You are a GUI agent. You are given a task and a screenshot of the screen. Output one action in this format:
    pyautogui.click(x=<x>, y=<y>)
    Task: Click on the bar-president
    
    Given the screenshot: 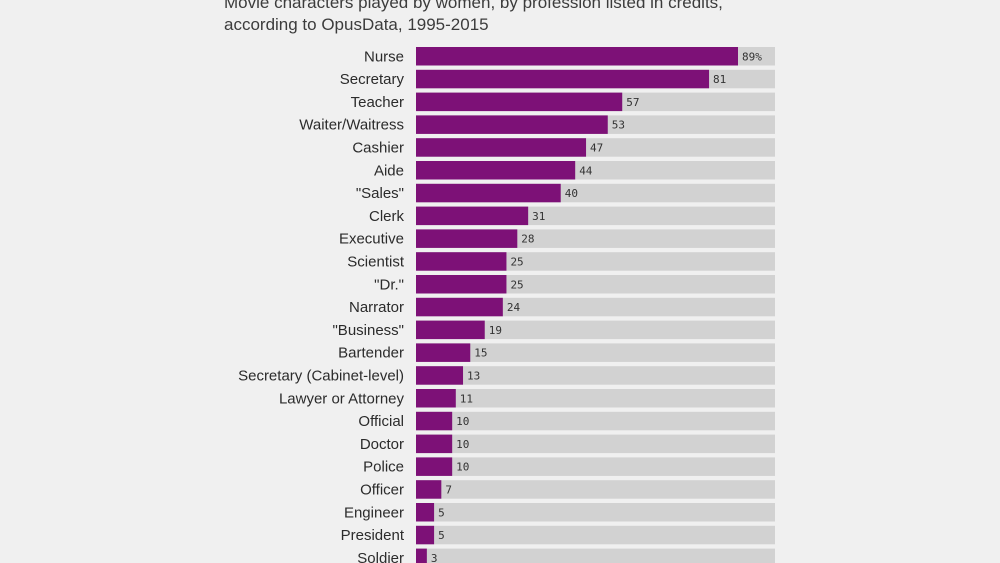 What is the action you would take?
    pyautogui.click(x=425, y=535)
    